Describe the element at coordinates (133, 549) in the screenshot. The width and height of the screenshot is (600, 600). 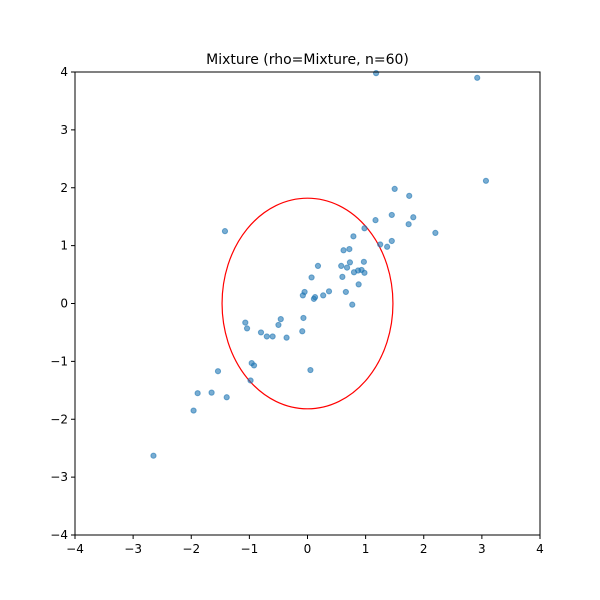
I see `x-tick-label: −3` at that location.